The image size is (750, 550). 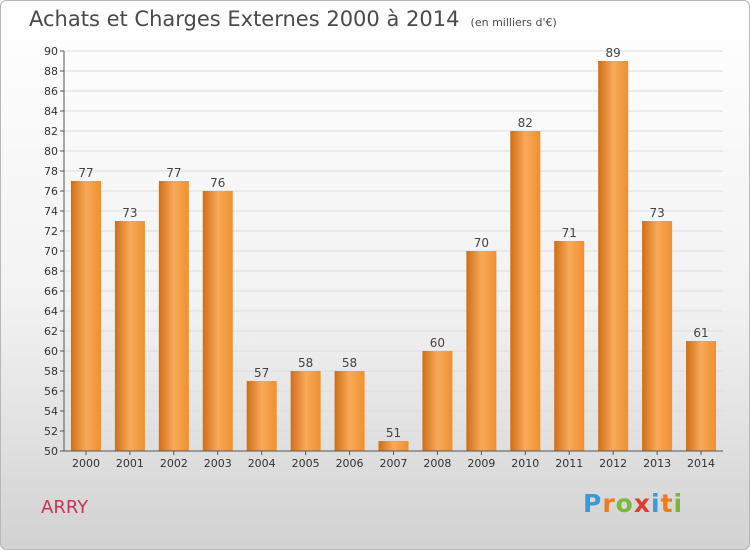 I want to click on x-tick-label: 2007, so click(x=394, y=463).